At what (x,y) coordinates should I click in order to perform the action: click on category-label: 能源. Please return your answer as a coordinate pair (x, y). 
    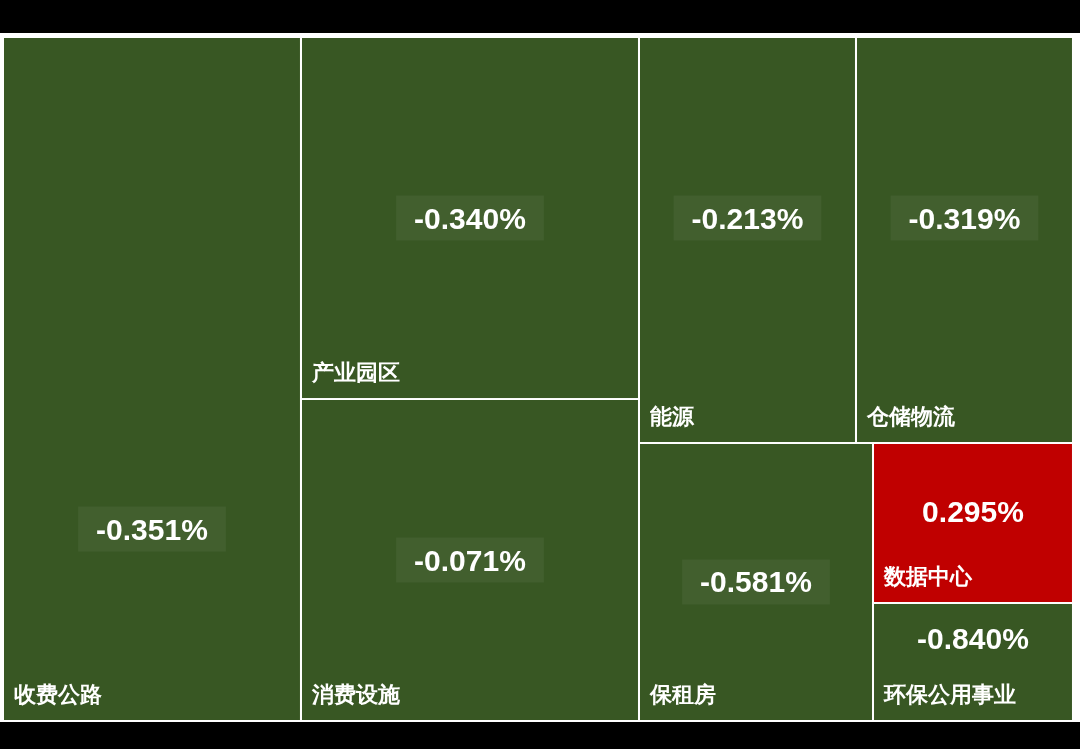
    Looking at the image, I should click on (673, 417).